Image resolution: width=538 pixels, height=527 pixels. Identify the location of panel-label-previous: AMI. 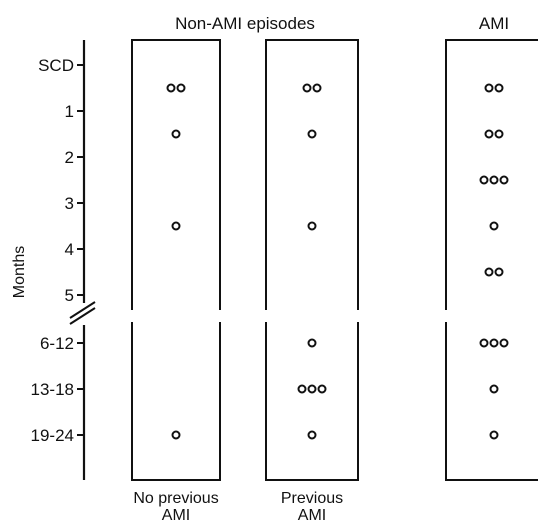
(312, 515).